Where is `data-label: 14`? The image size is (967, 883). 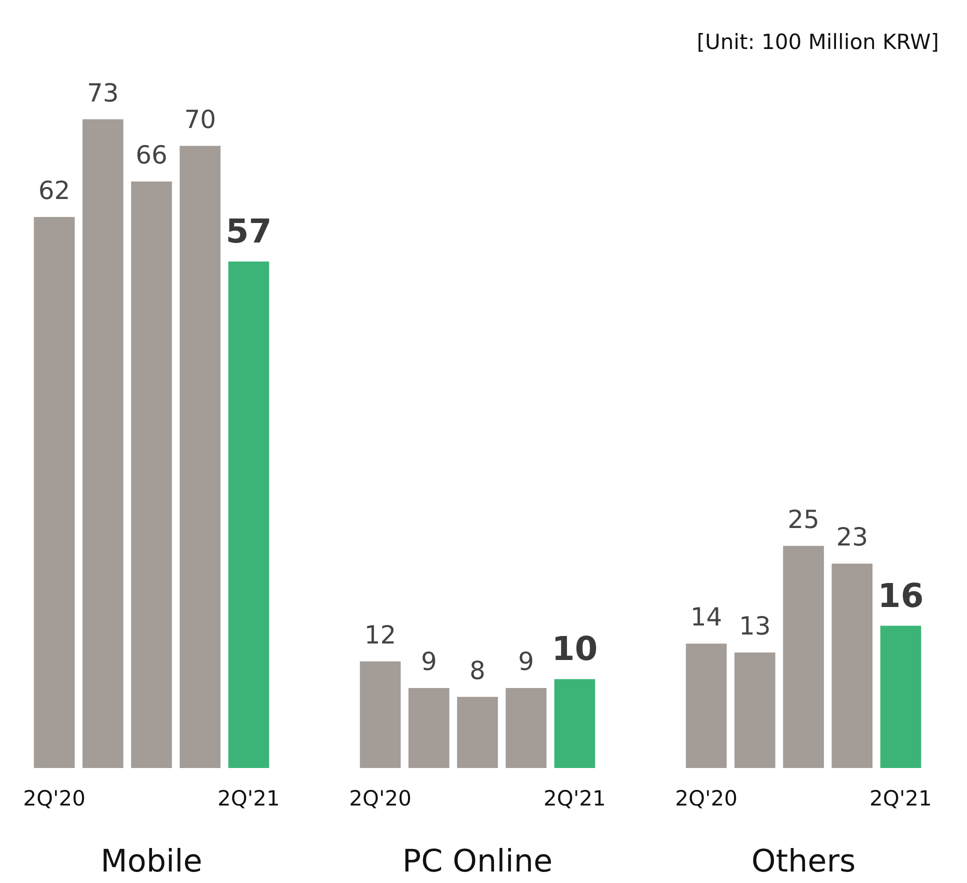
data-label: 14 is located at coordinates (706, 617).